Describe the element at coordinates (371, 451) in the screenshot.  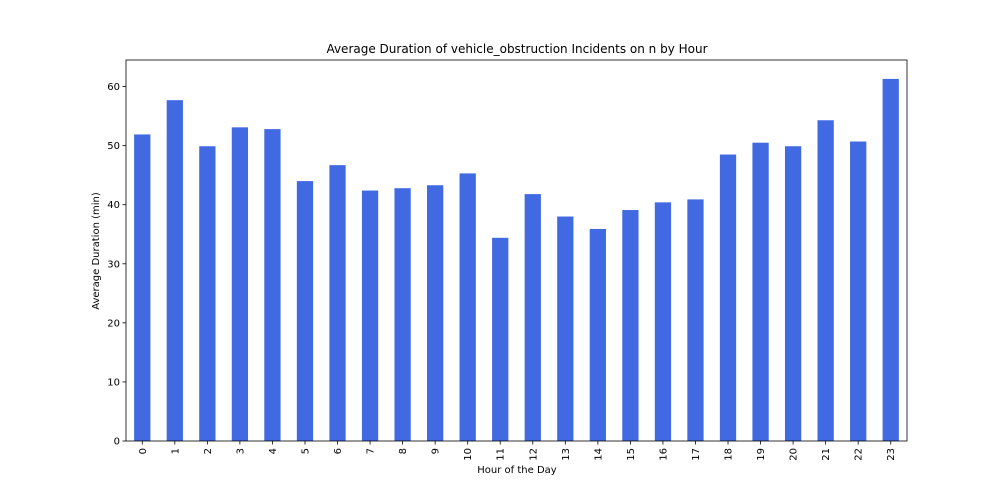
I see `x-tick-label: 7` at that location.